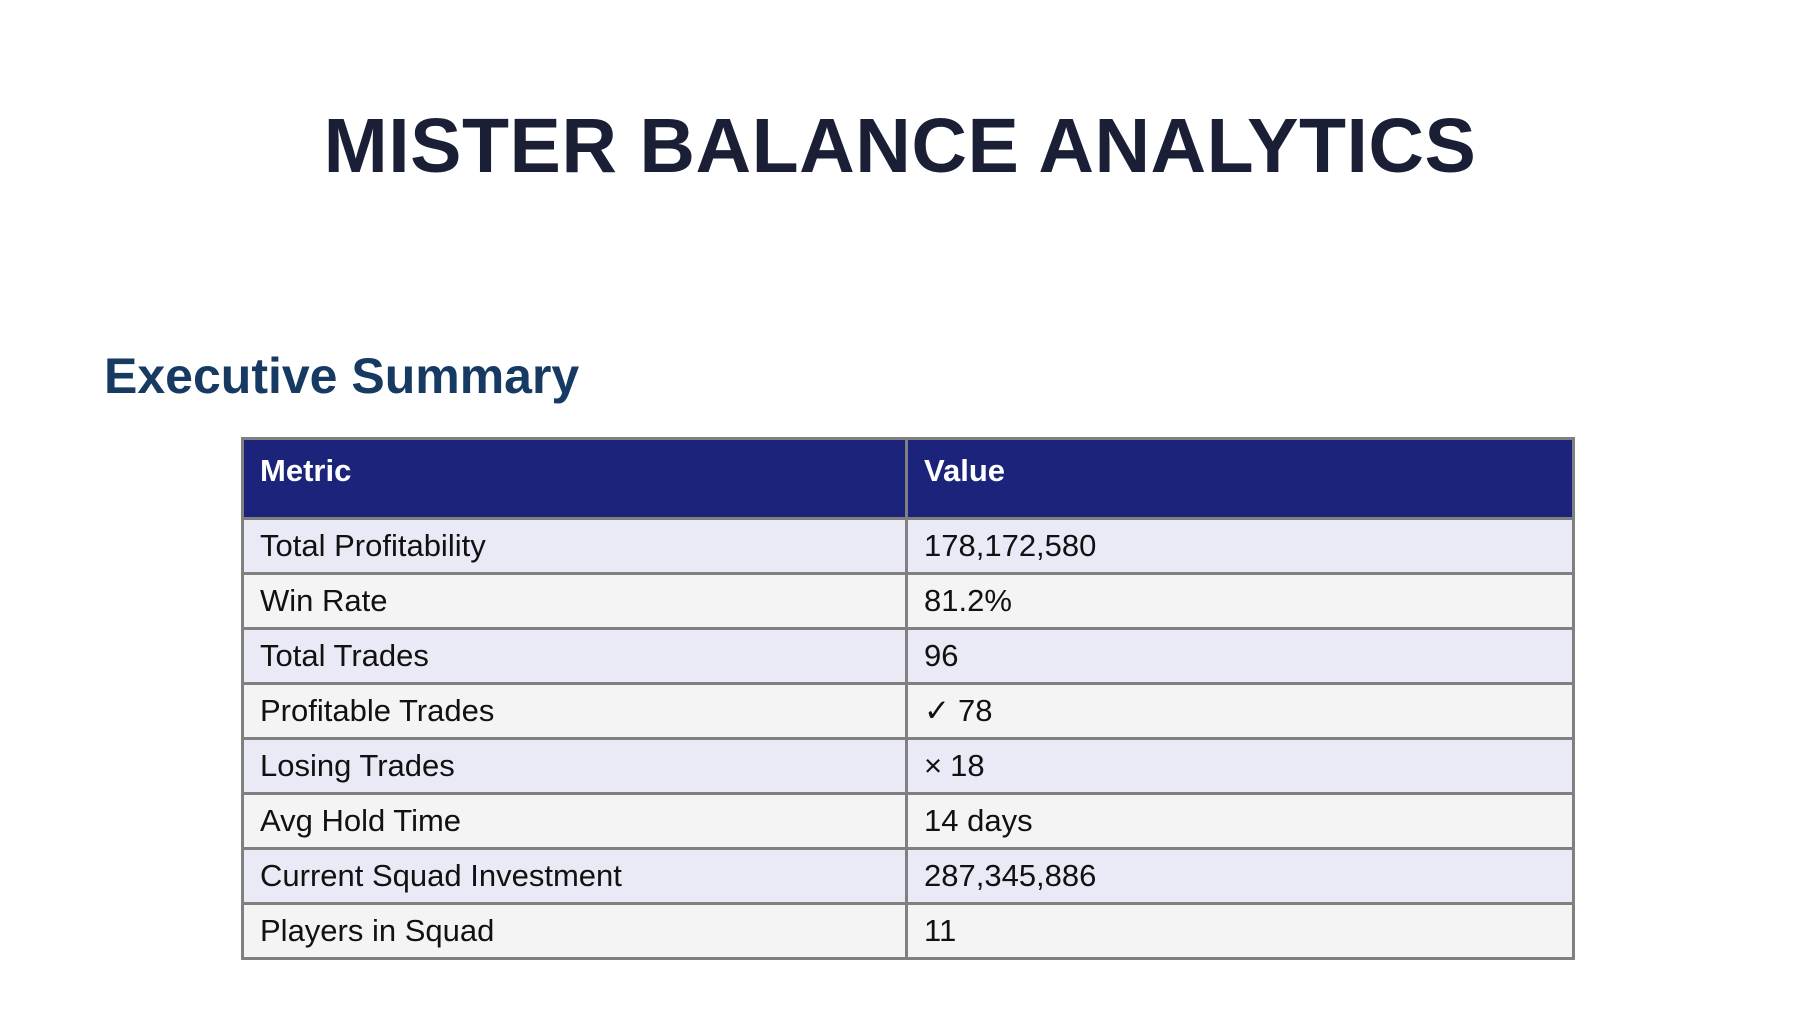 The image size is (1800, 1020). Describe the element at coordinates (1240, 876) in the screenshot. I see `value-cell: 287,345,886` at that location.